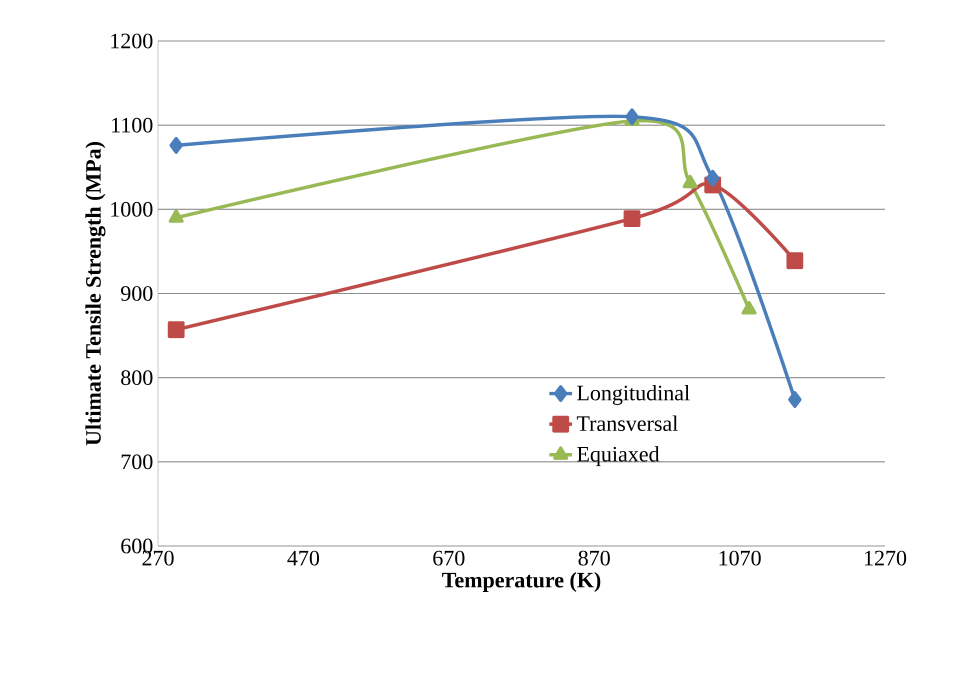  What do you see at coordinates (95, 294) in the screenshot?
I see `y-axis-title: Ultimate Tensile Strength (MPa)` at bounding box center [95, 294].